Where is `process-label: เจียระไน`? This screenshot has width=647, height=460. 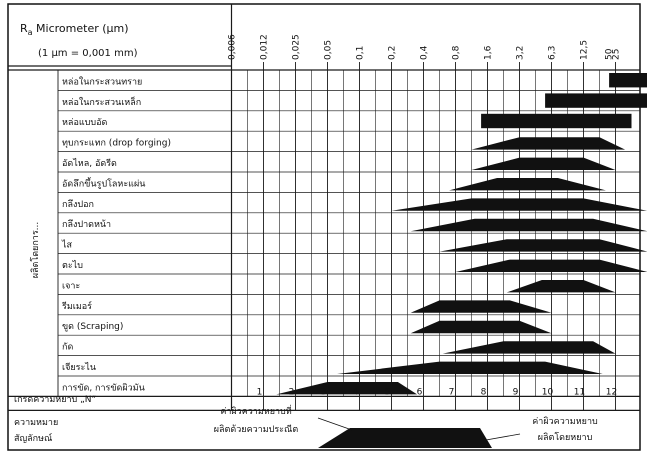
process-label: เจียระไน is located at coordinates (79, 367).